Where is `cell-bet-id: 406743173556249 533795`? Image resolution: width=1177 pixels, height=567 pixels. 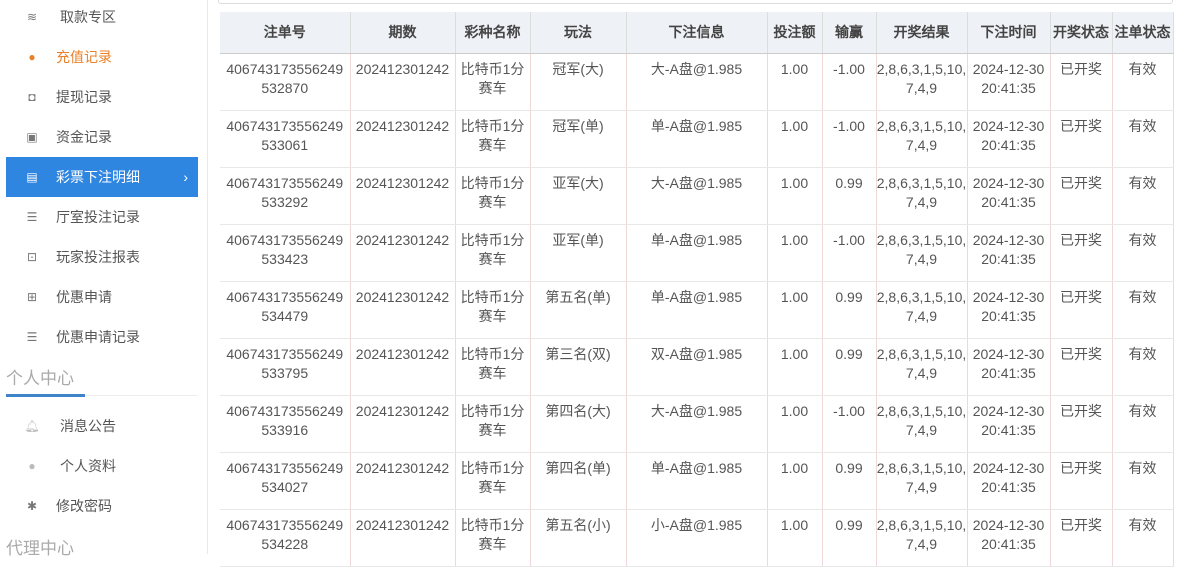
cell-bet-id: 406743173556249 533795 is located at coordinates (285, 367).